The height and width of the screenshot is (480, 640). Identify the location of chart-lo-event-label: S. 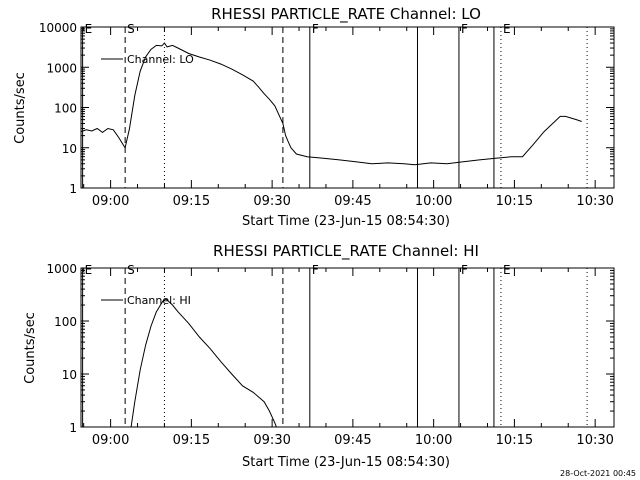
(131, 29).